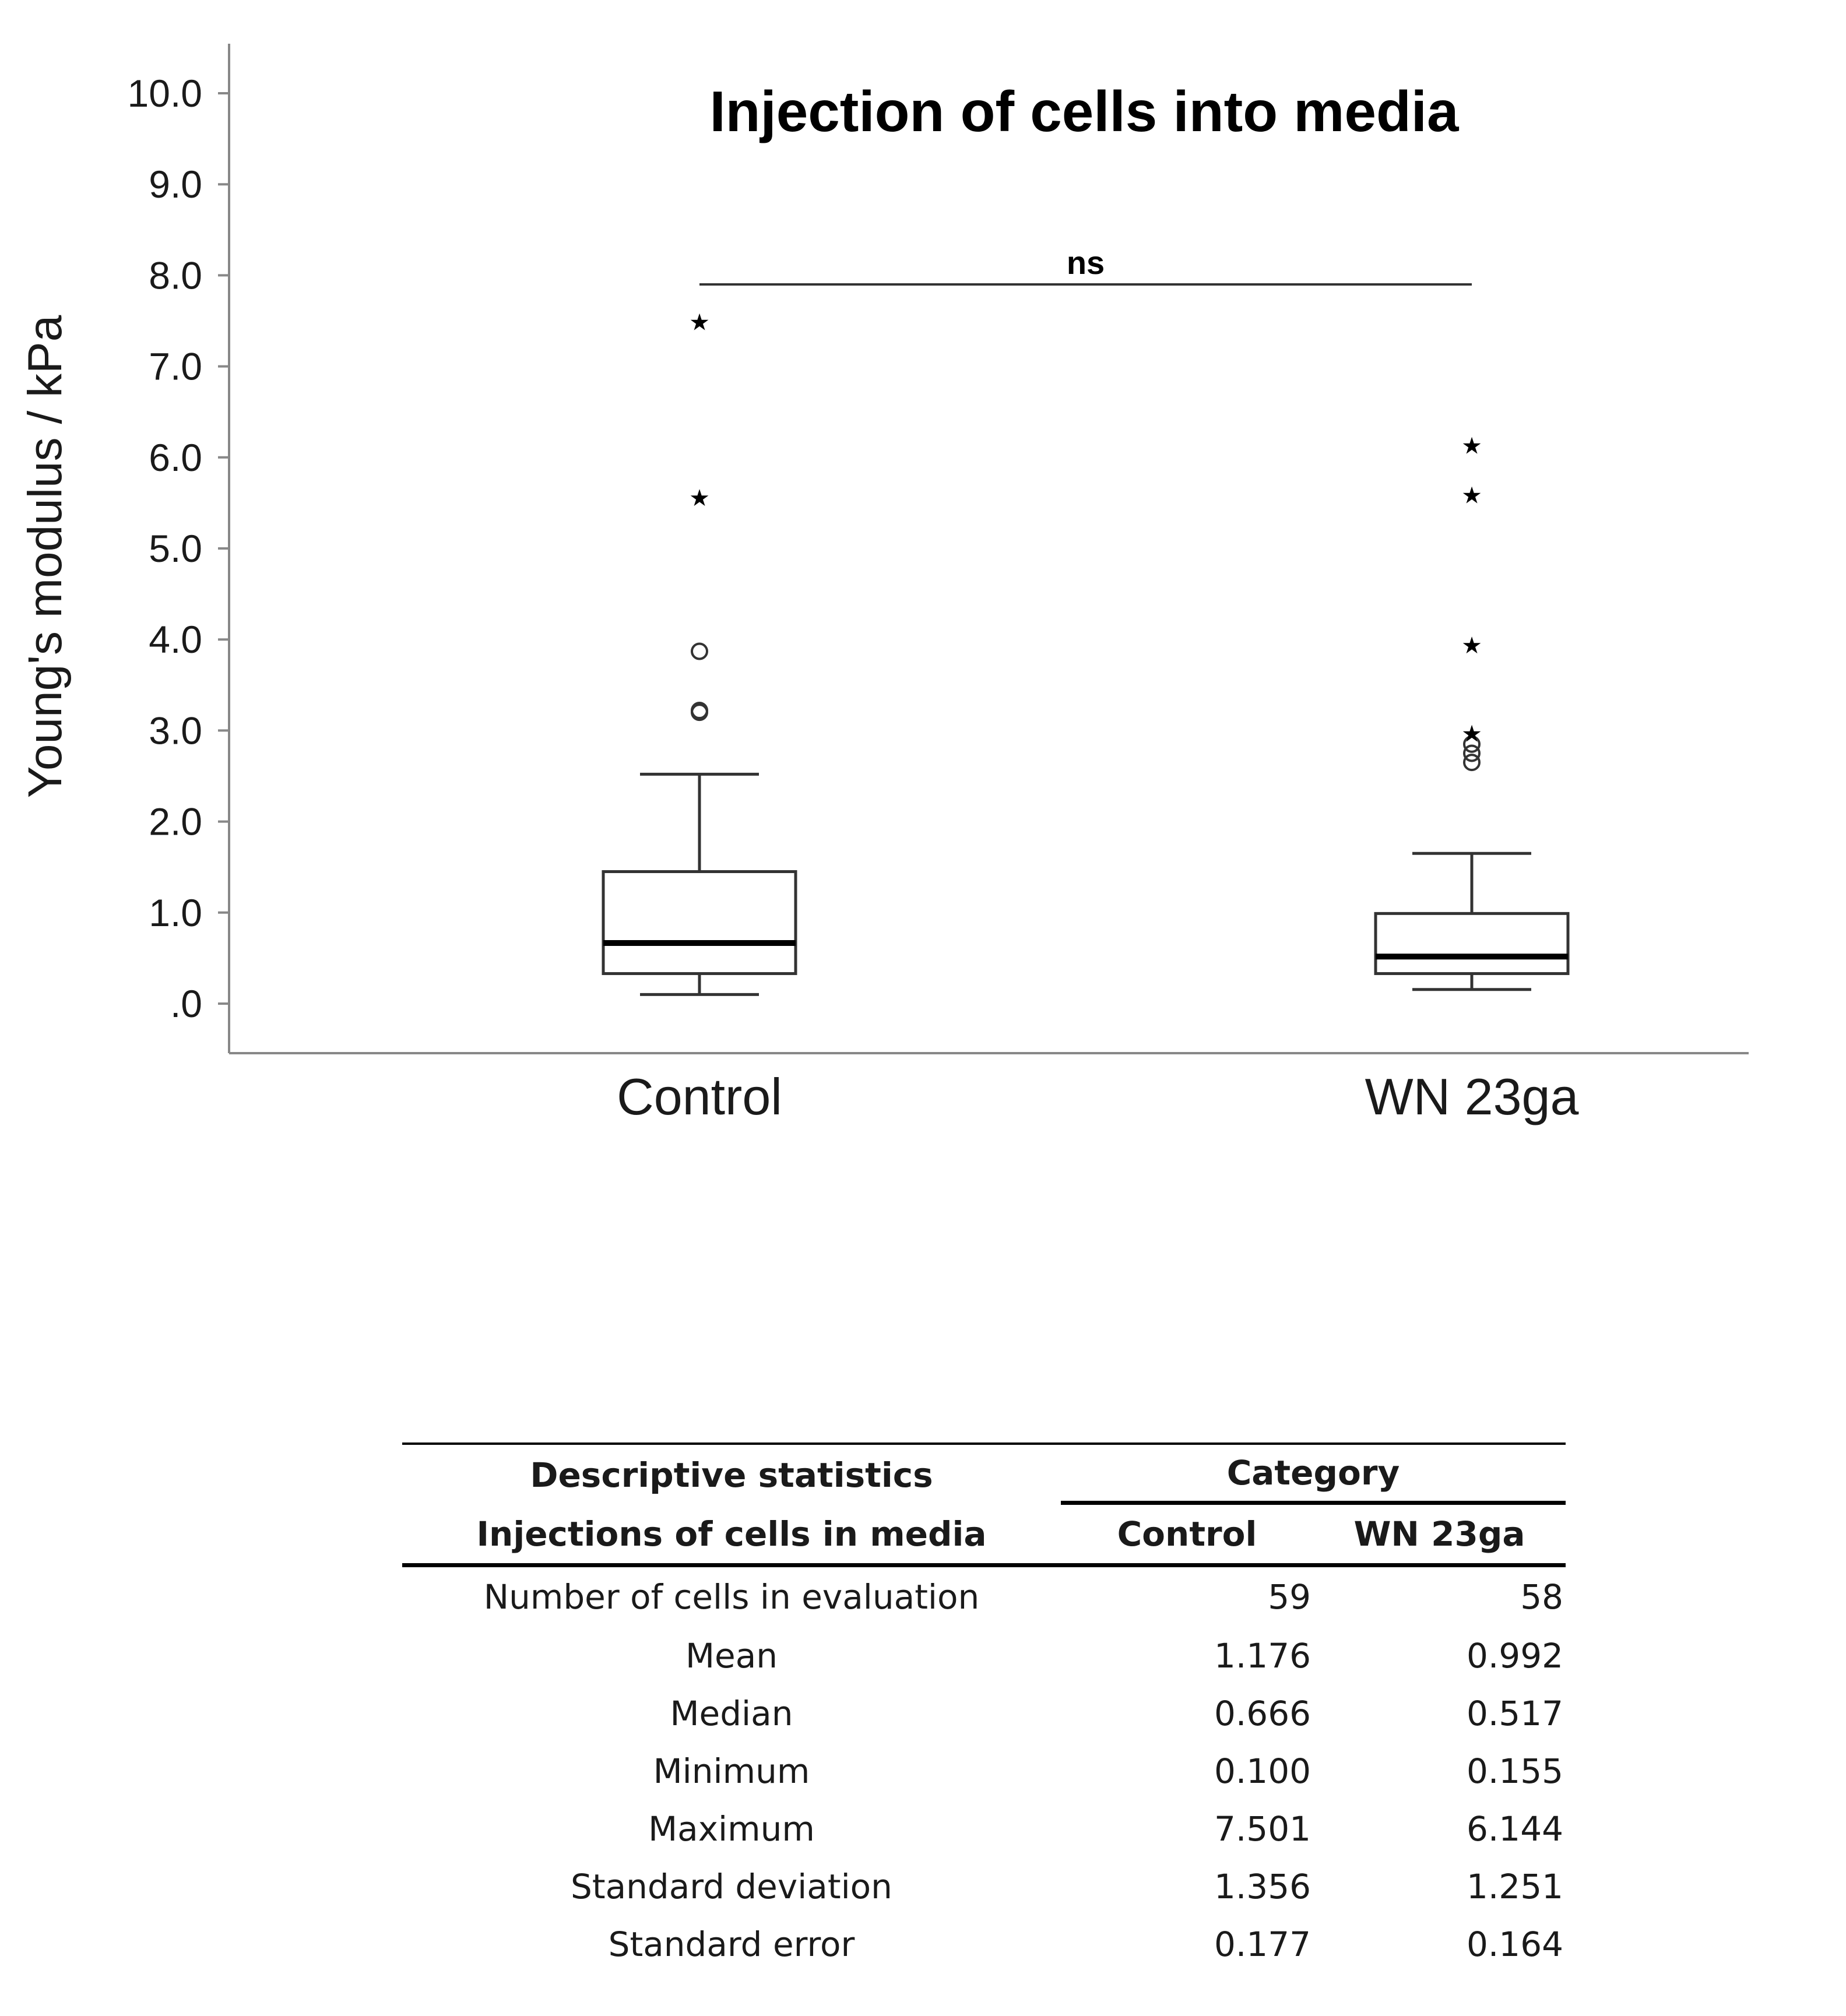  I want to click on table-cell-label: Median, so click(731, 1713).